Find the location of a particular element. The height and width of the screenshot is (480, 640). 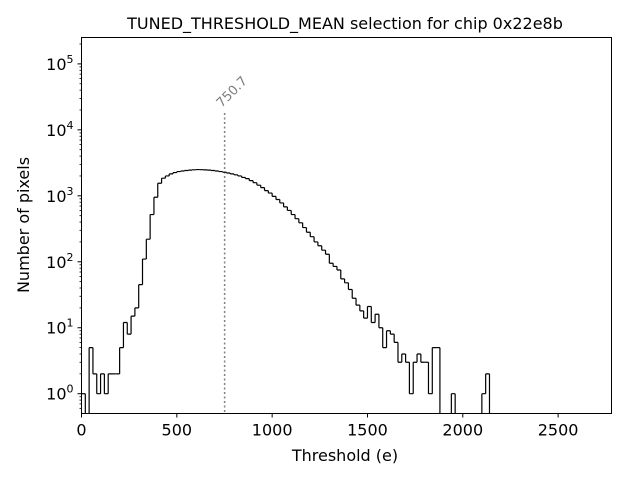

x-tick-label: 0 is located at coordinates (81, 430).